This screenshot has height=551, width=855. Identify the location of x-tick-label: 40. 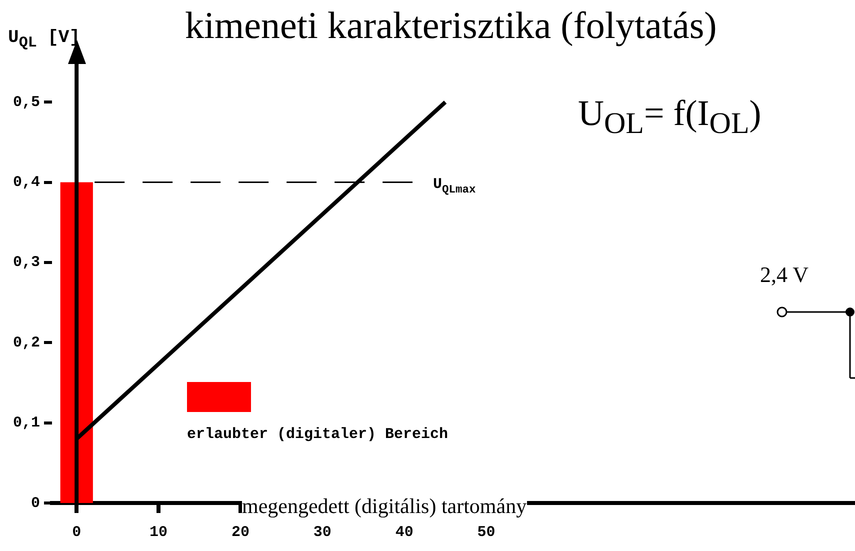
(404, 532).